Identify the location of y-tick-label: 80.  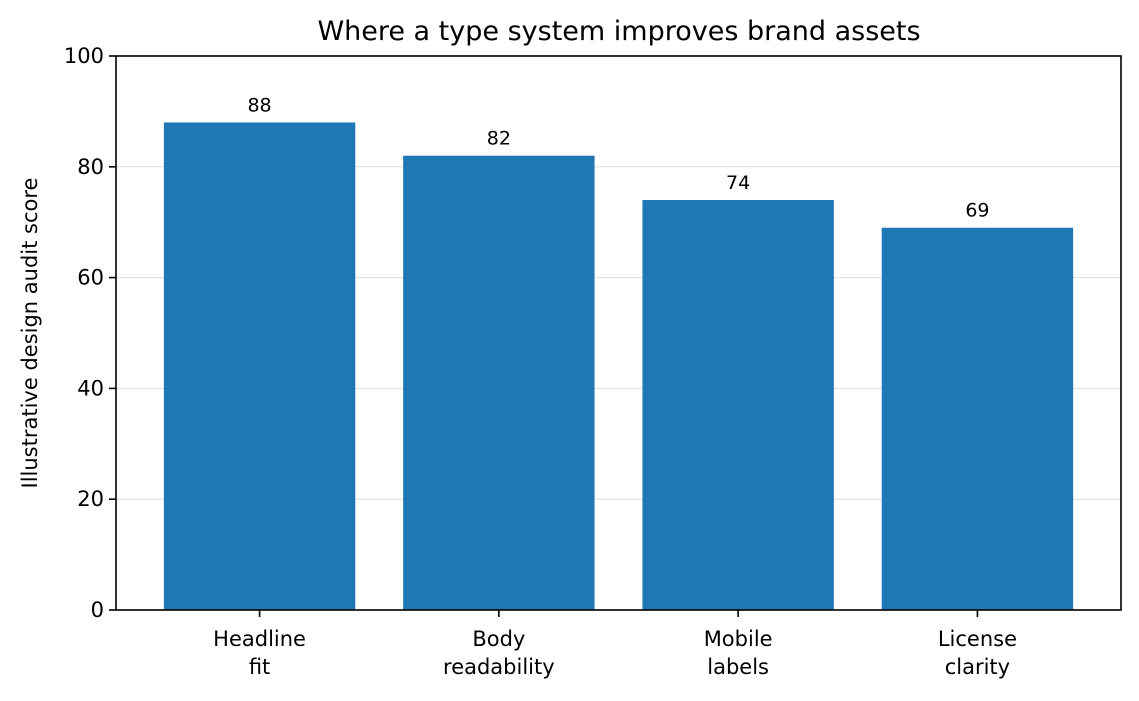
(90, 167).